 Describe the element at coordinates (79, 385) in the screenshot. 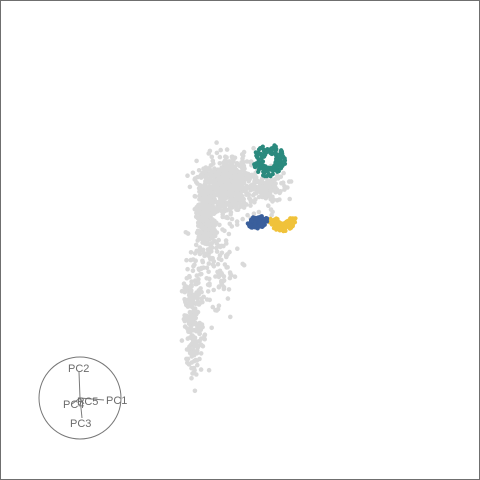

I see `pc2-axis-line` at that location.